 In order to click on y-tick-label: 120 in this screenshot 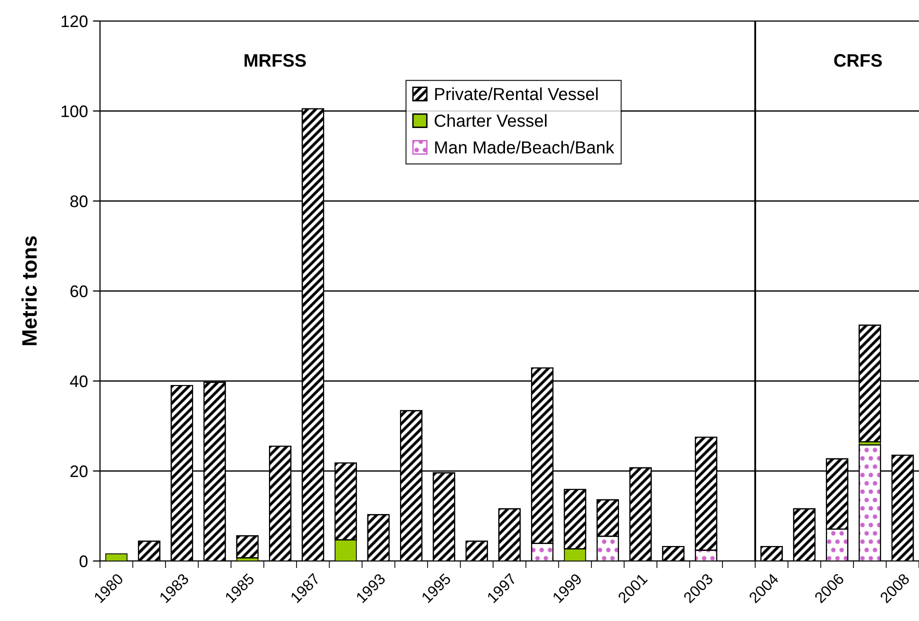, I will do `click(75, 21)`.